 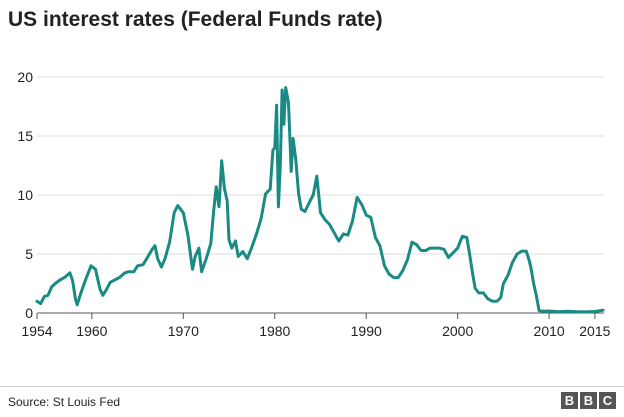 I want to click on y-tick-label-3: 15, so click(x=25, y=136).